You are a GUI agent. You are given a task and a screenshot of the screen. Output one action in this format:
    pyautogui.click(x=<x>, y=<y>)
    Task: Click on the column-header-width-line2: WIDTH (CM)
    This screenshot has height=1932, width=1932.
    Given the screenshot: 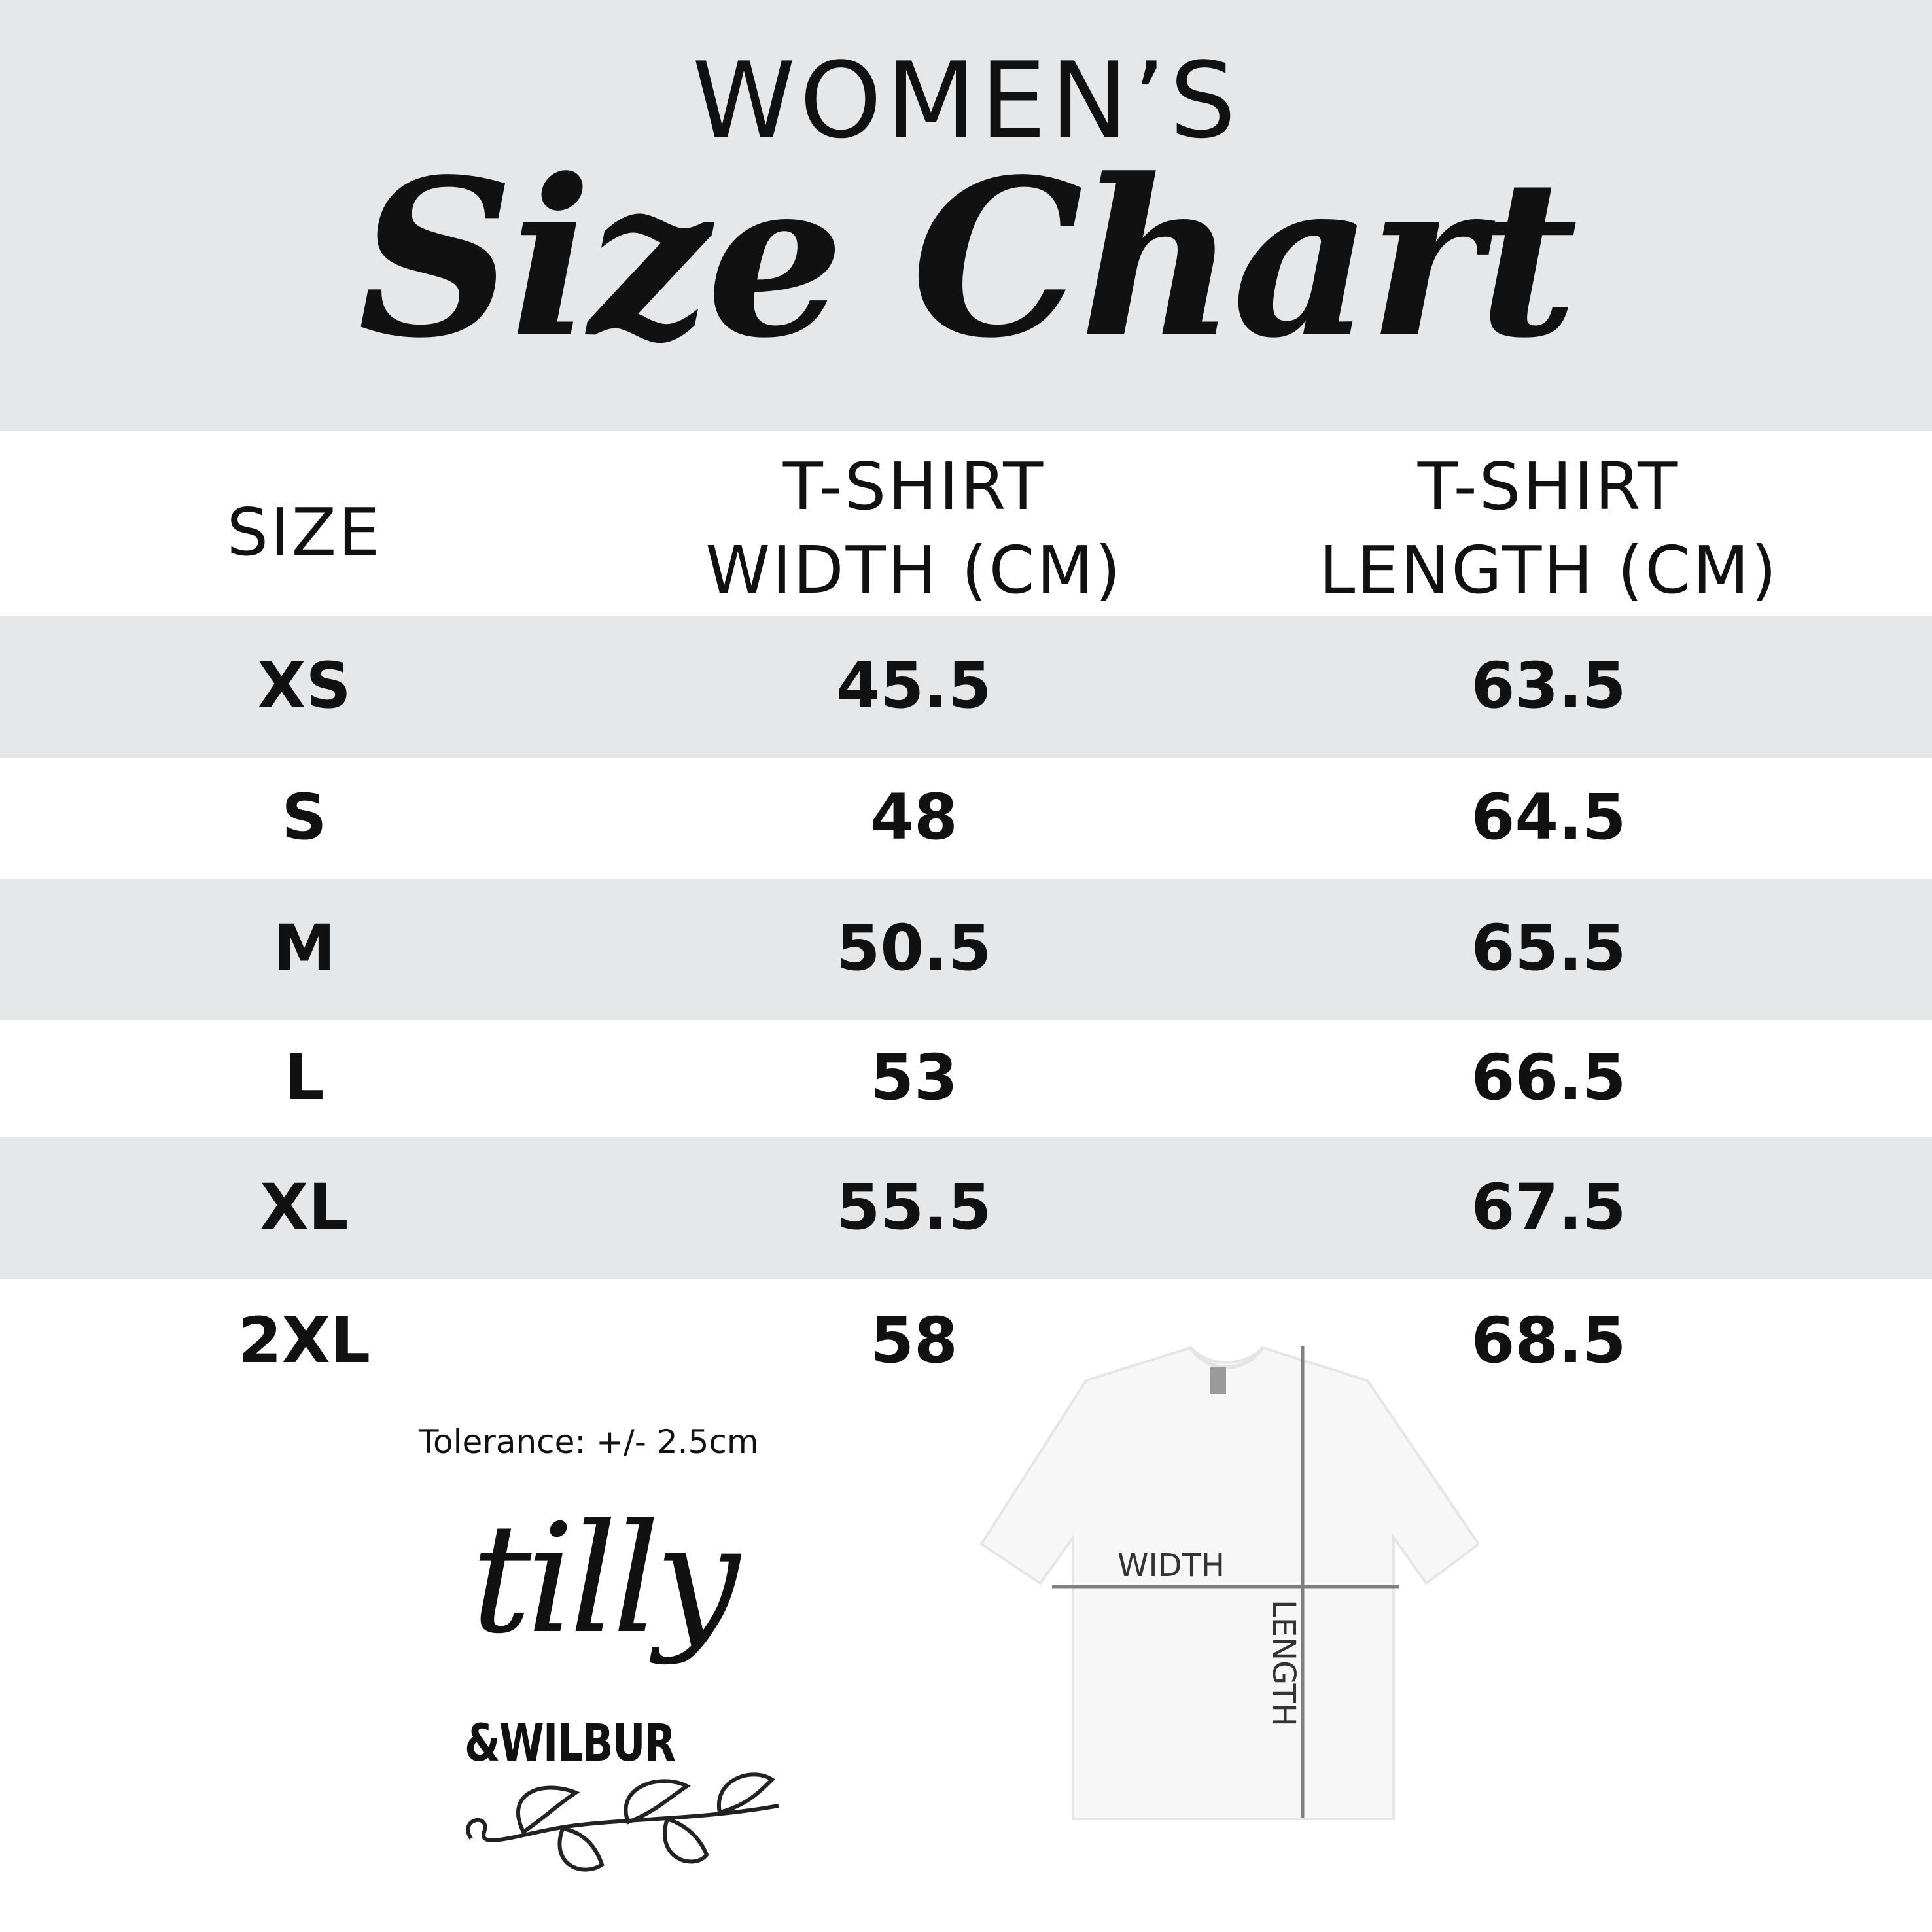 What is the action you would take?
    pyautogui.click(x=914, y=570)
    